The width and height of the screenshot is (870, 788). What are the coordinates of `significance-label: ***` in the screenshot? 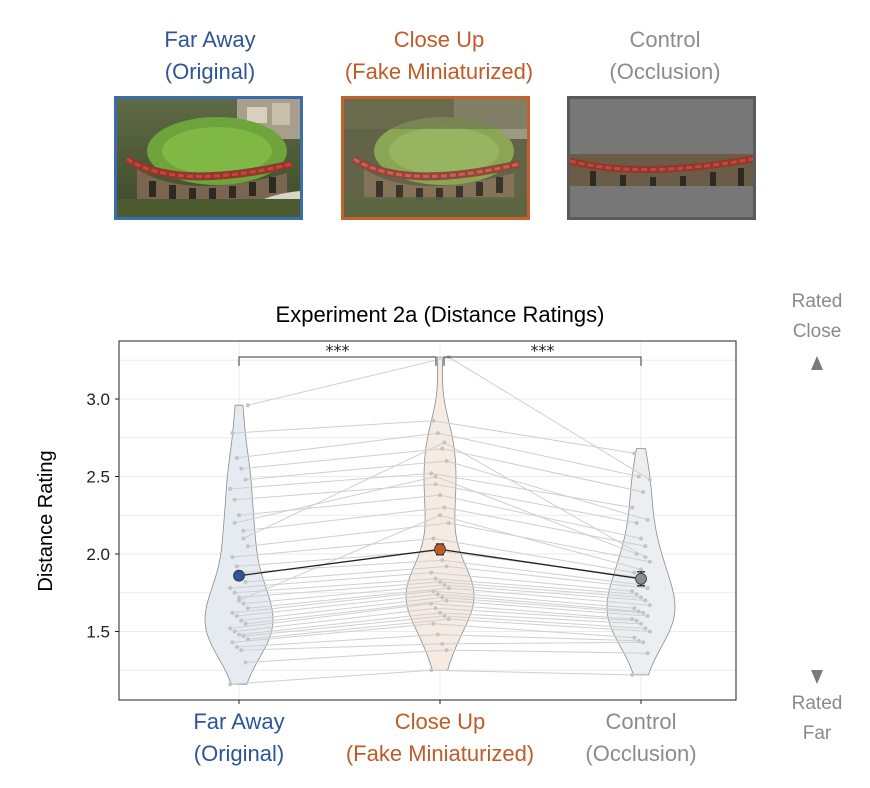 It's located at (338, 350).